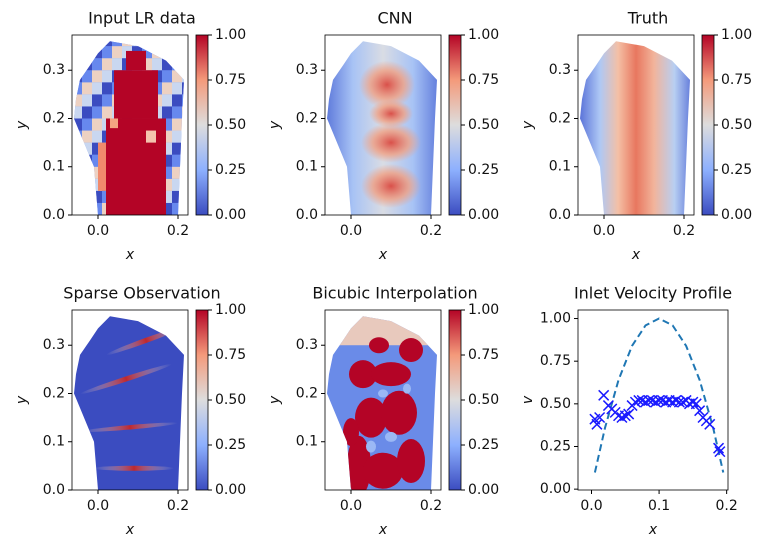 This screenshot has height=540, width=768. I want to click on panel-title: Bicubic Interpolation, so click(394, 293).